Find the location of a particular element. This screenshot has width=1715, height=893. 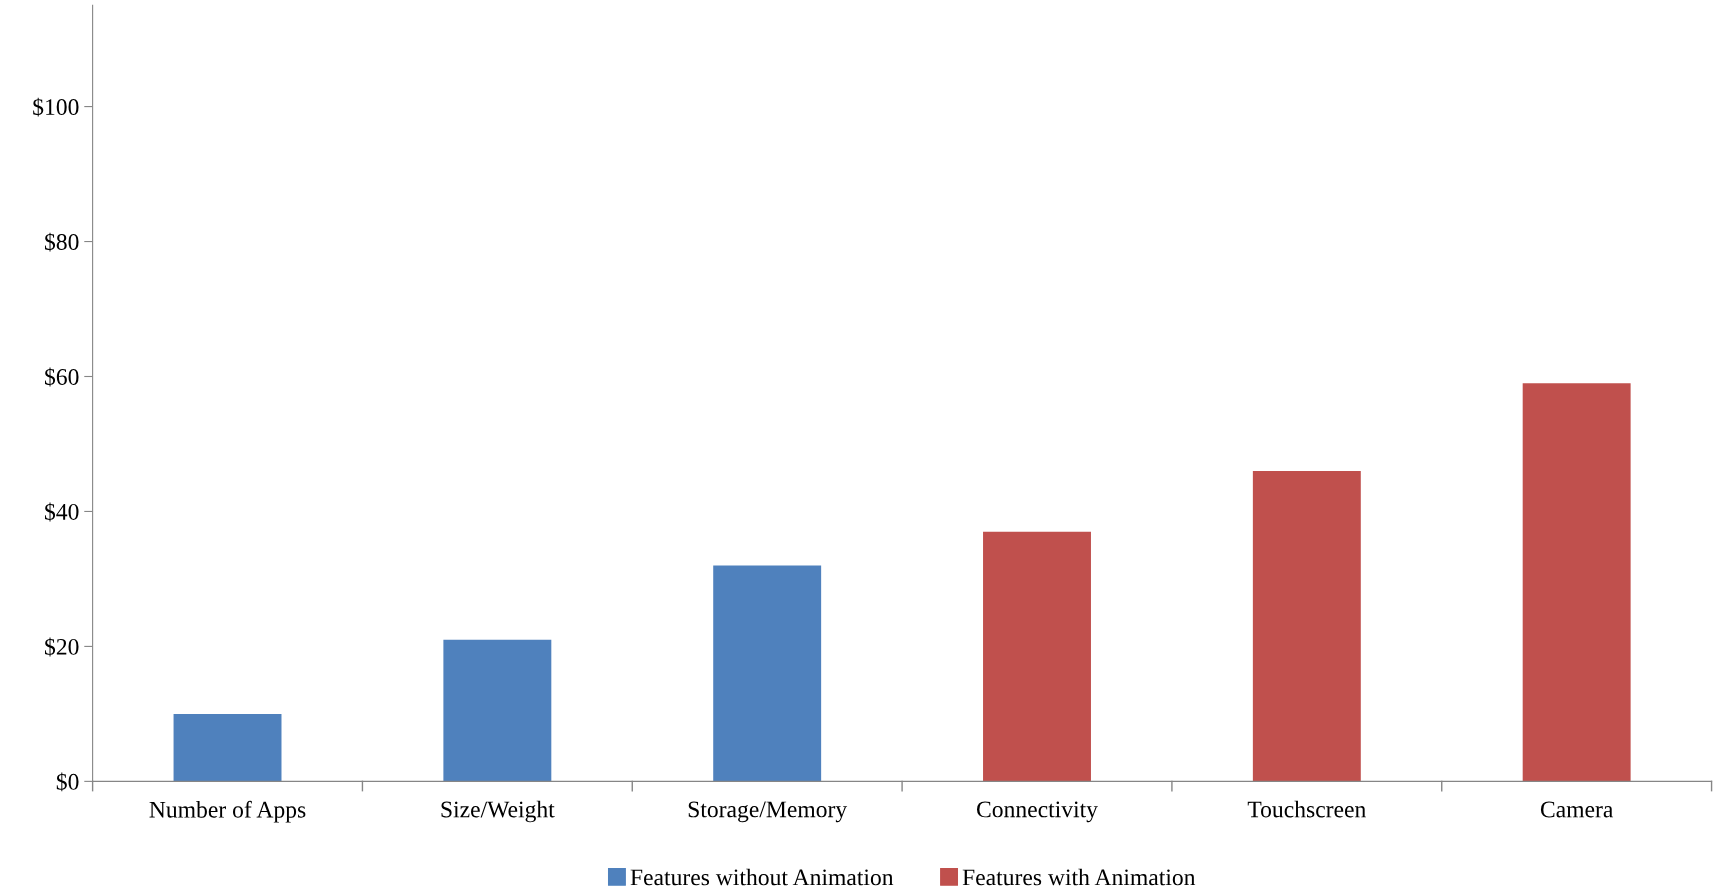

x-tick-label: Touchscreen is located at coordinates (1306, 809).